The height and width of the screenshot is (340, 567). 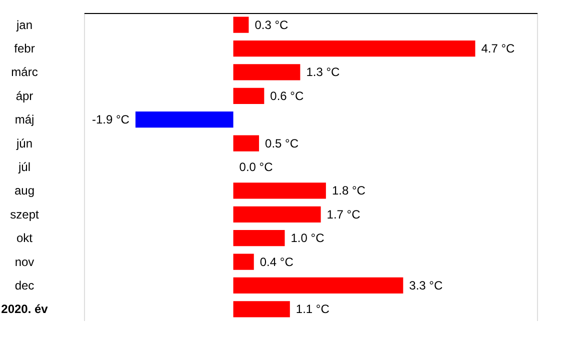 I want to click on data-label: 1.7 °C, so click(x=343, y=214).